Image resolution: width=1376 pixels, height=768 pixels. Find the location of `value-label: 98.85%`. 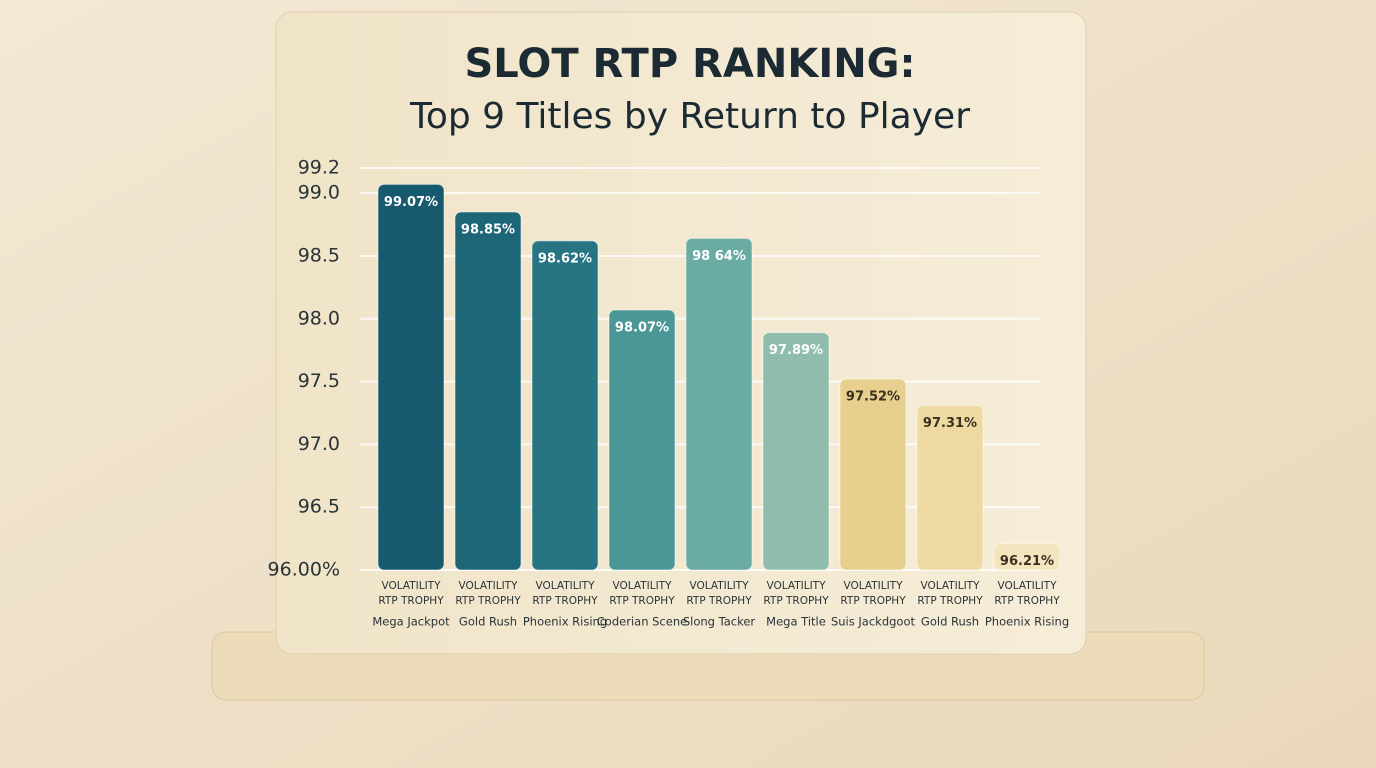

value-label: 98.85% is located at coordinates (488, 229).